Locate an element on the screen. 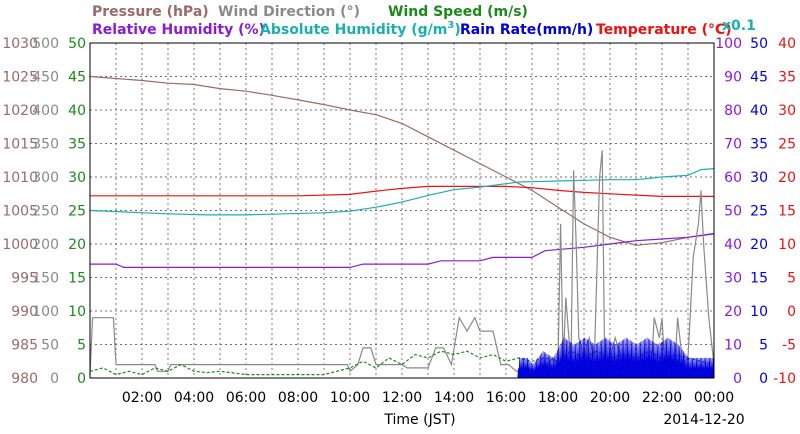 This screenshot has height=434, width=800. tick-humidity: 70 is located at coordinates (733, 145).